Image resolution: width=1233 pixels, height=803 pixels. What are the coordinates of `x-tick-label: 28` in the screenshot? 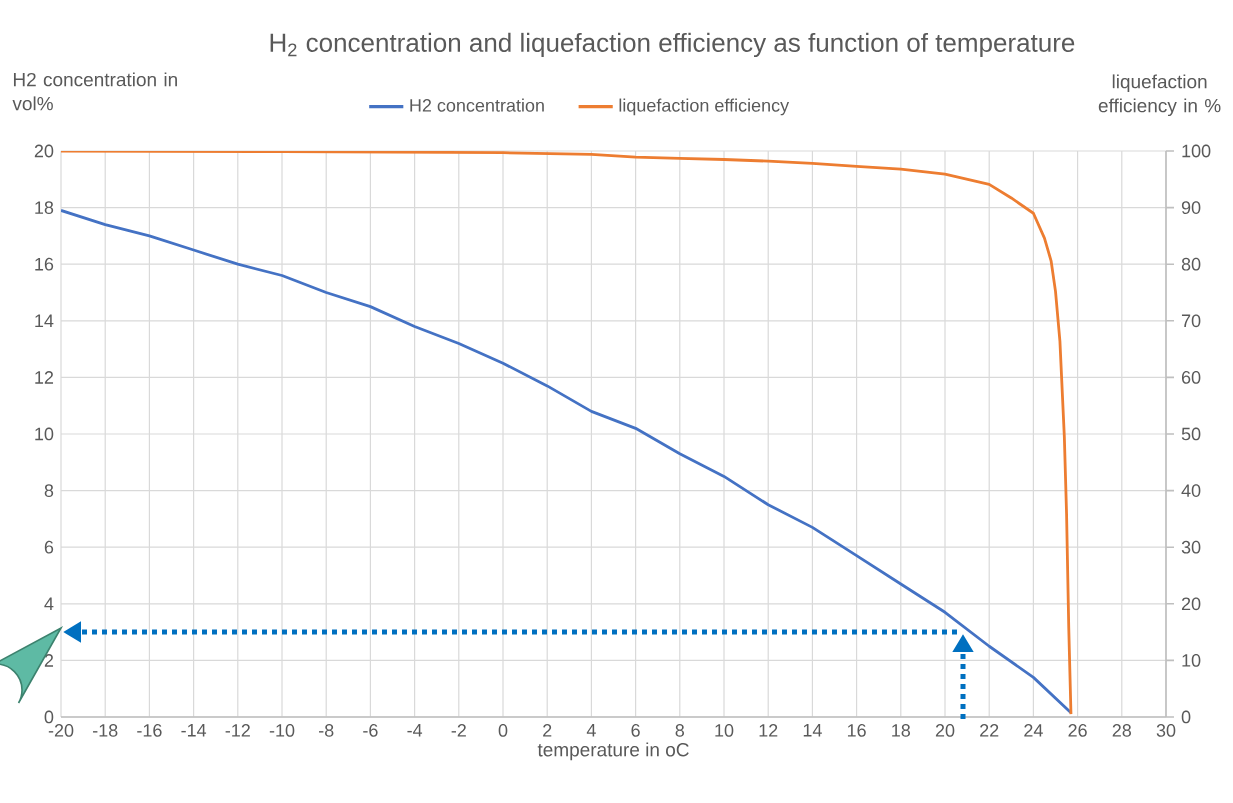 It's located at (1122, 730).